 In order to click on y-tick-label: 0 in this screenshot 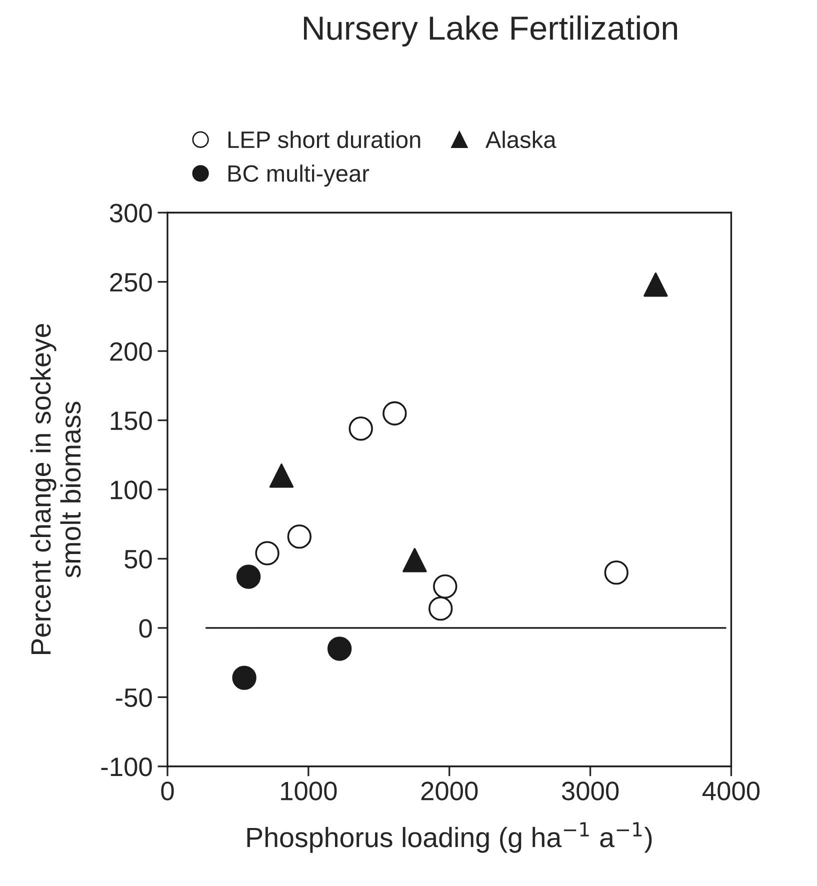, I will do `click(145, 628)`.